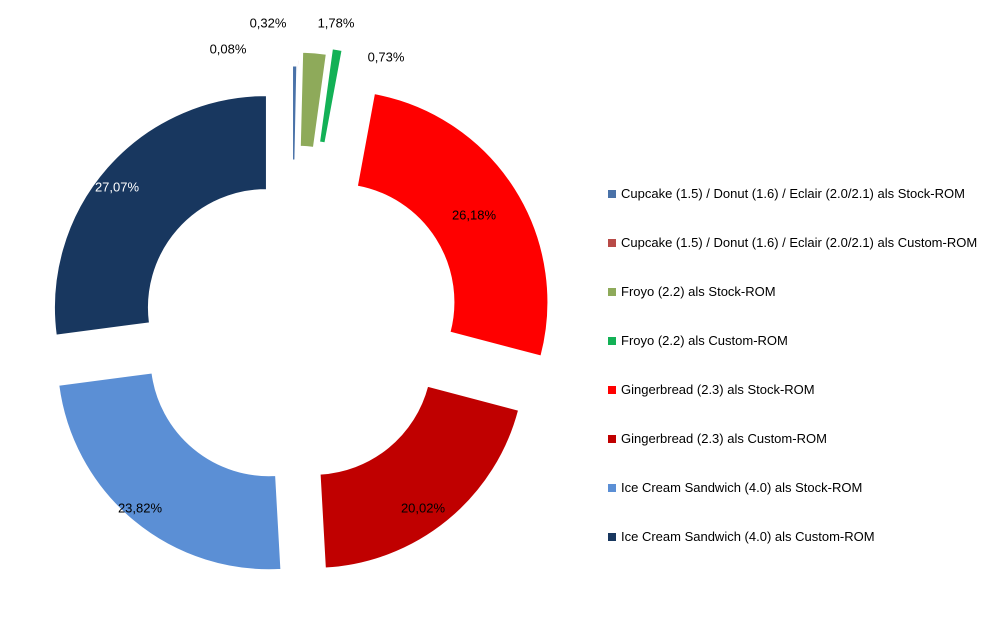 The width and height of the screenshot is (1003, 627). Describe the element at coordinates (803, 340) in the screenshot. I see `legend-item: Froyo (2.2) als Custom-ROM` at that location.